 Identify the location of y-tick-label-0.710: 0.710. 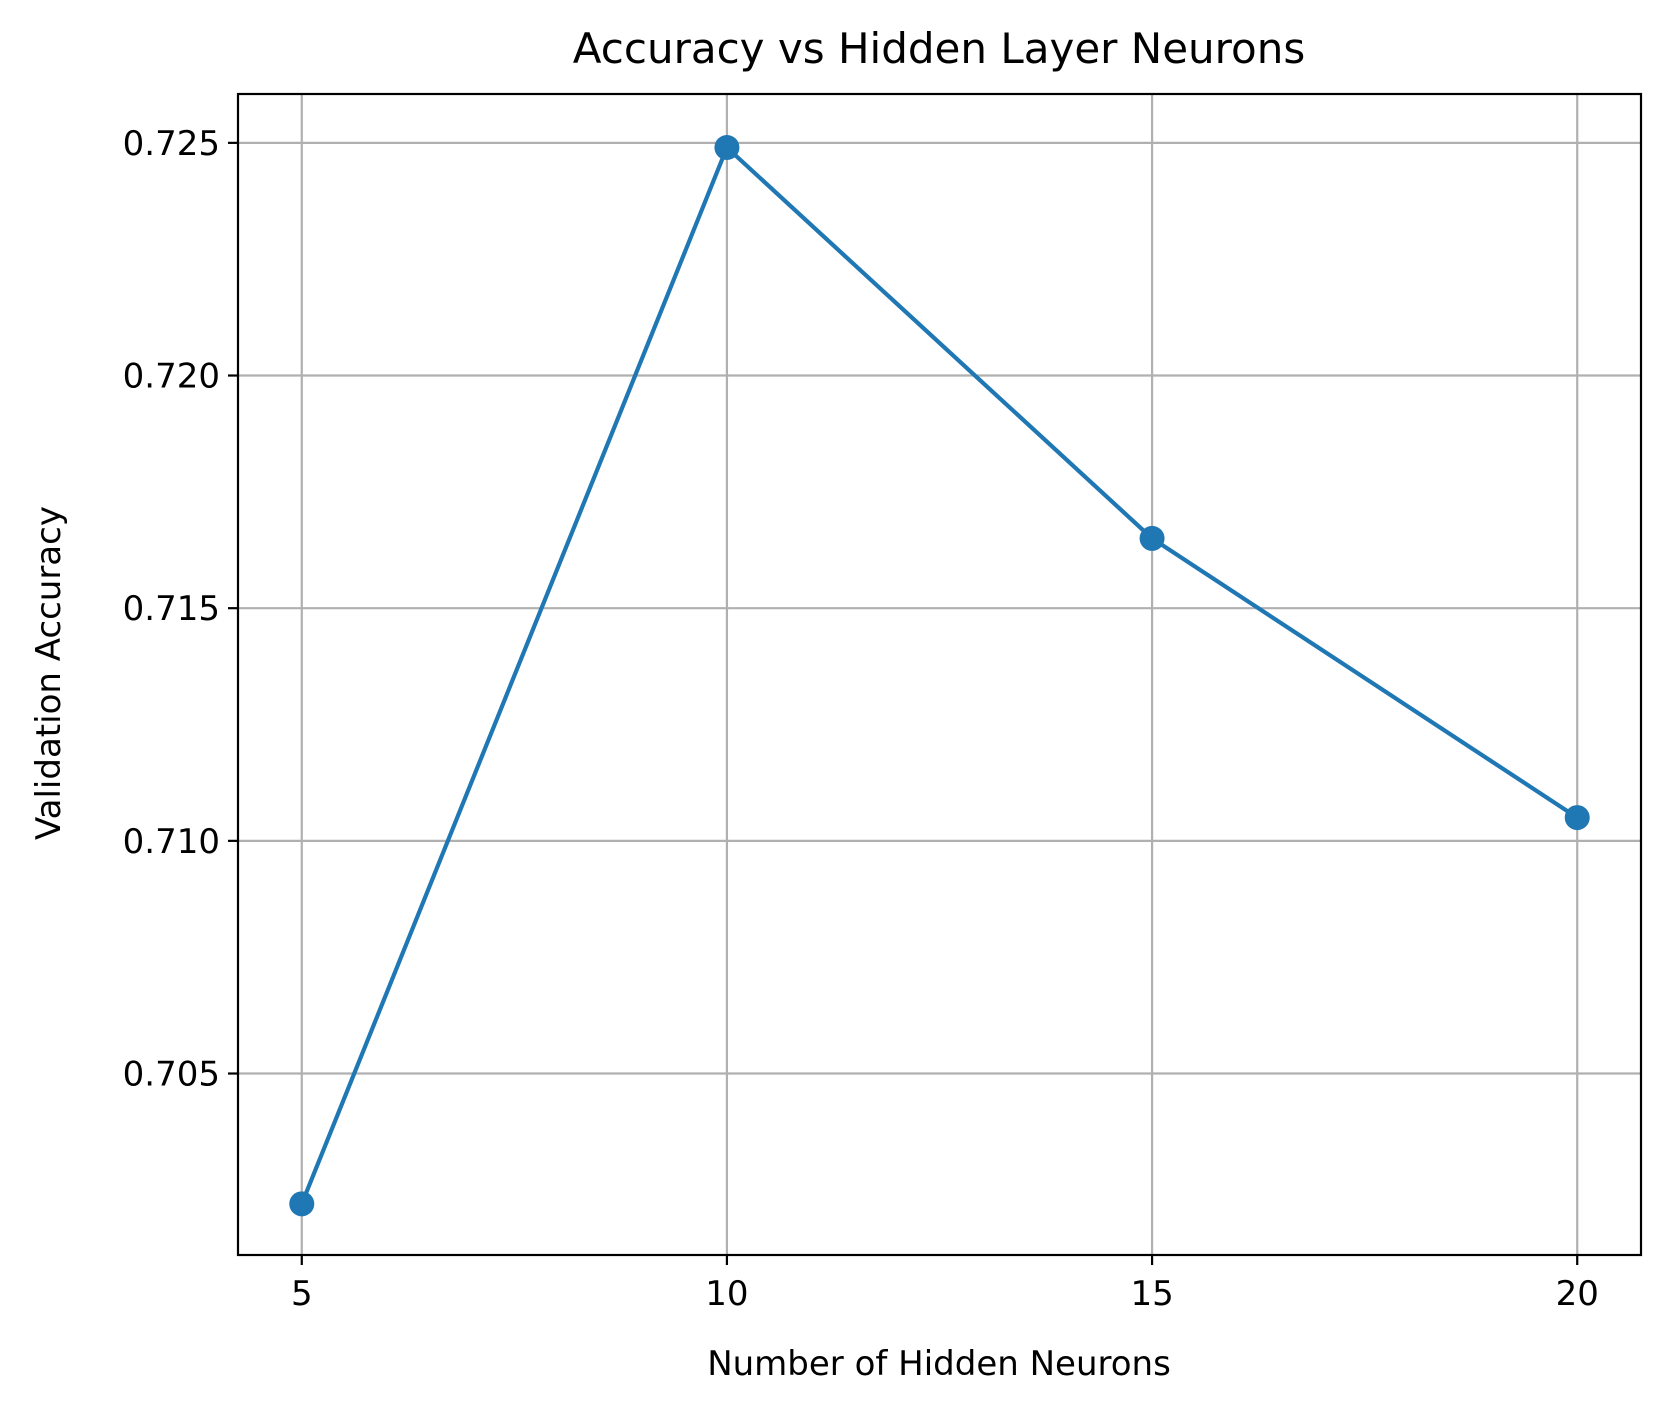
(171, 842).